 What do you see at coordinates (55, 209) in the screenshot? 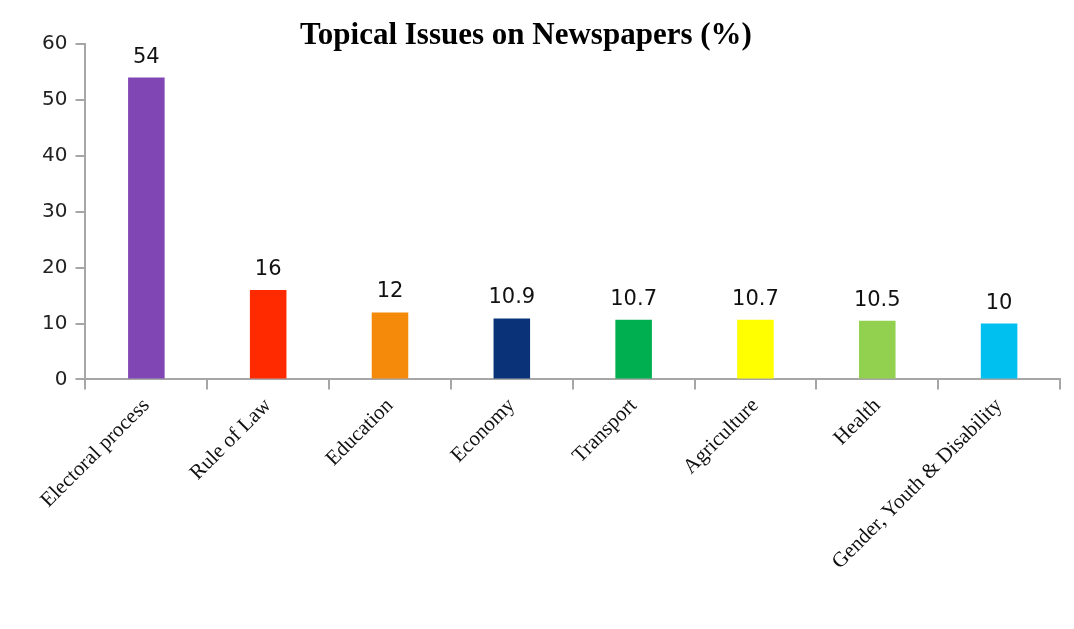
I see `y-tick-label: 30` at bounding box center [55, 209].